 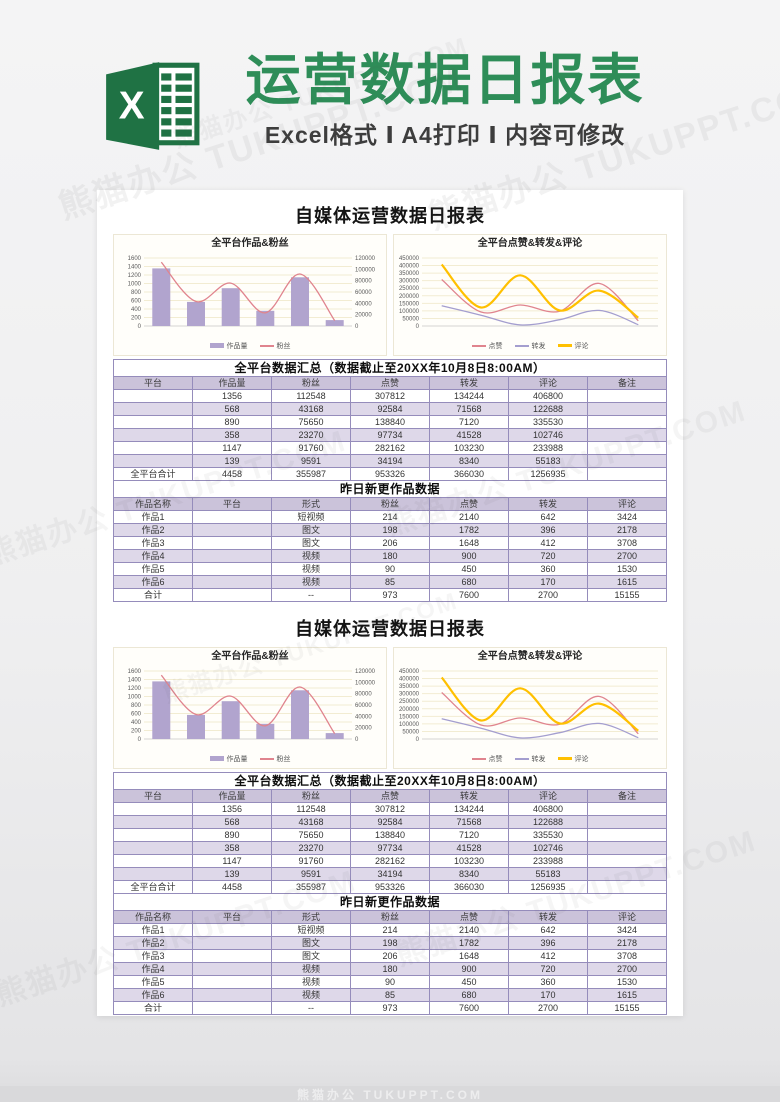 I want to click on svg-text: 40000, so click(x=363, y=717).